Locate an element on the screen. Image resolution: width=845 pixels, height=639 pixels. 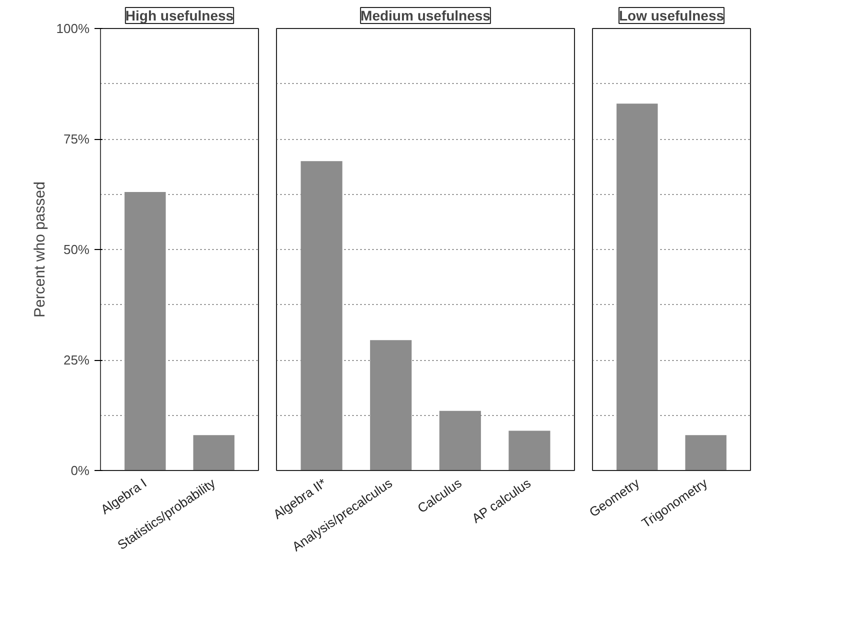
y-tick-label: 50% is located at coordinates (76, 249).